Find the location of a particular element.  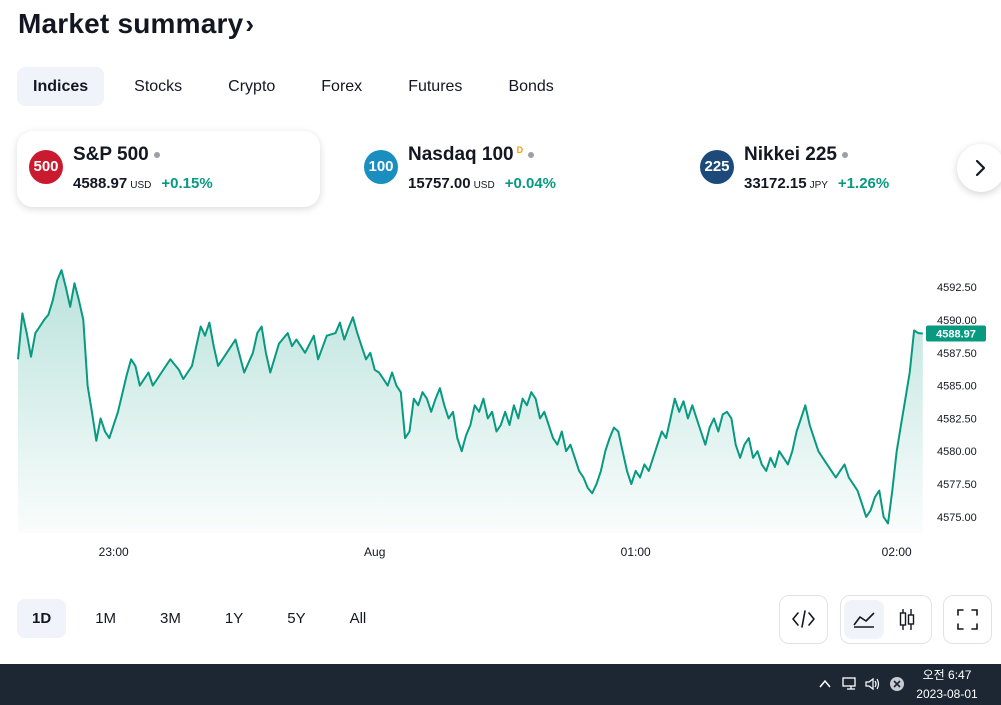

y-tick-label: 4575.00 is located at coordinates (957, 518).